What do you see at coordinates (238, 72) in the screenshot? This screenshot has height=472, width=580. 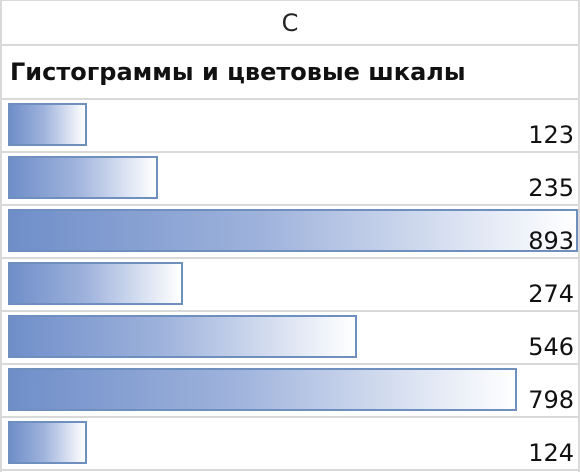 I see `title-text: Гистограммы и цветовые шкалы` at bounding box center [238, 72].